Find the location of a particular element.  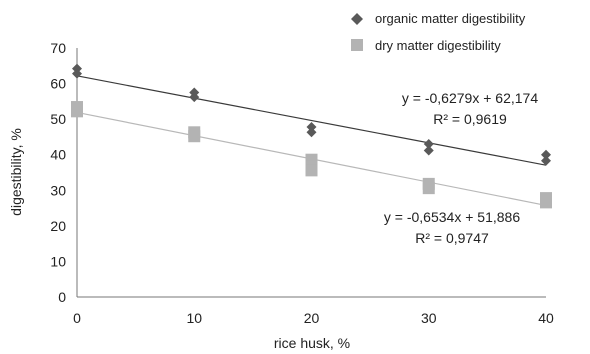

equation-dry: y = -0,6534x + 51,886 is located at coordinates (452, 217).